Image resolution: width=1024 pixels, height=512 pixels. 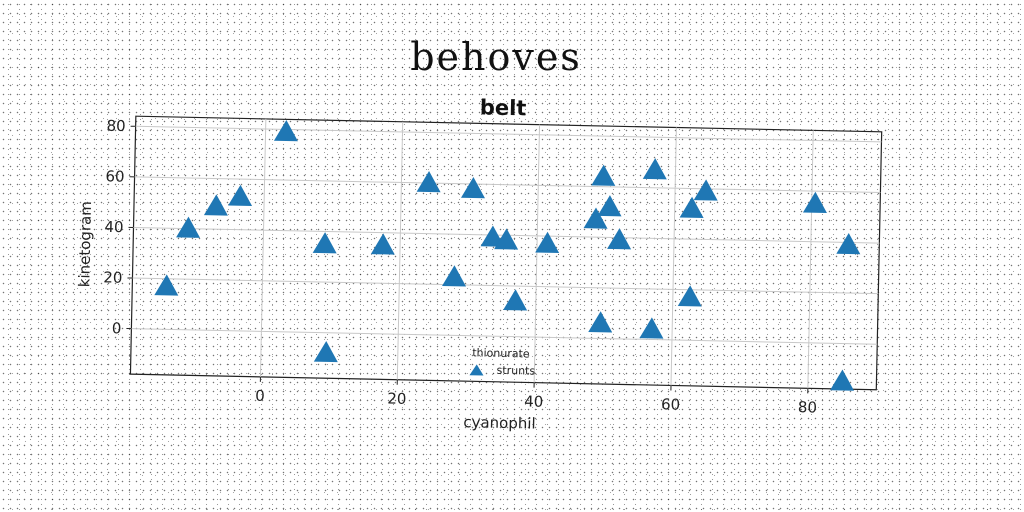 What do you see at coordinates (476, 370) in the screenshot?
I see `legend-marker-strunts` at bounding box center [476, 370].